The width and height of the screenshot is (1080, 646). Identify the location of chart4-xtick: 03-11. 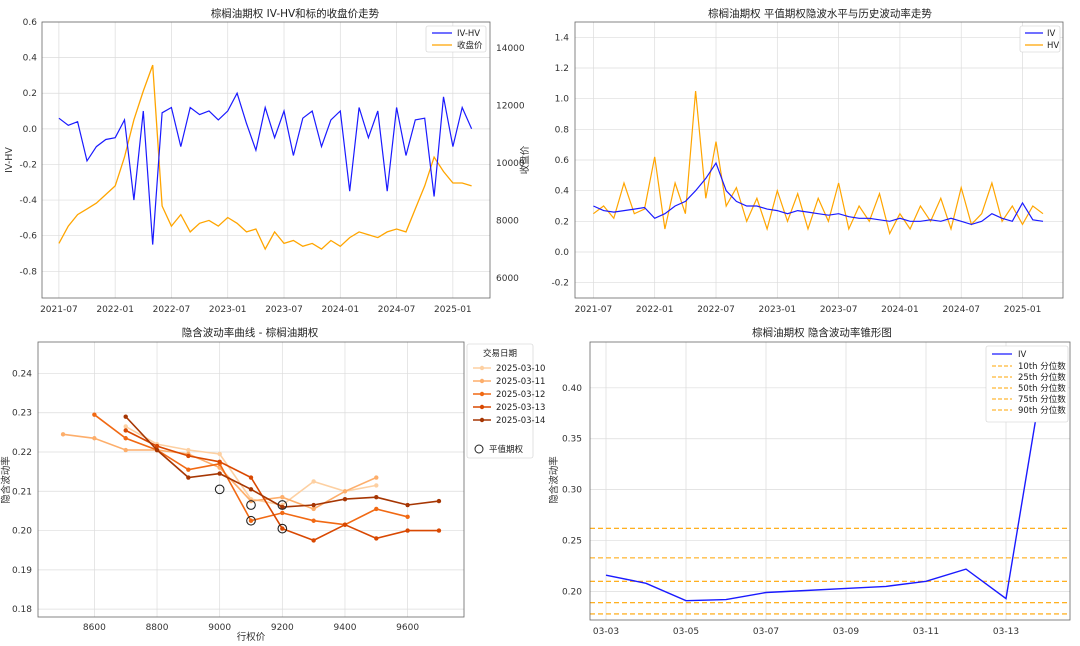
(926, 632).